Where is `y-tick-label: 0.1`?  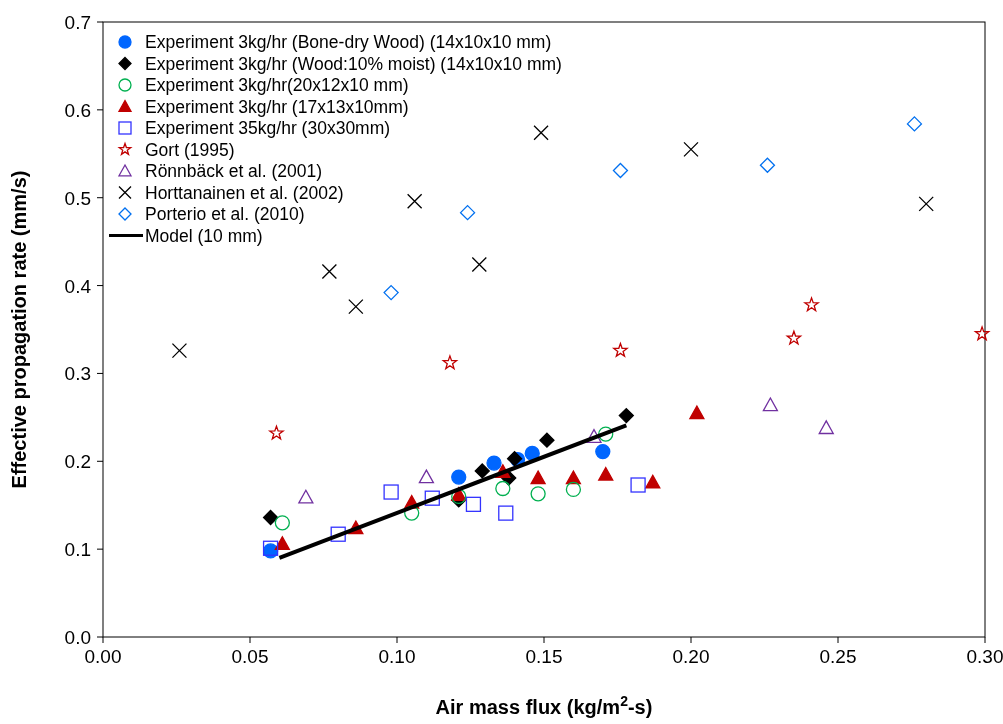
y-tick-label: 0.1 is located at coordinates (77, 550).